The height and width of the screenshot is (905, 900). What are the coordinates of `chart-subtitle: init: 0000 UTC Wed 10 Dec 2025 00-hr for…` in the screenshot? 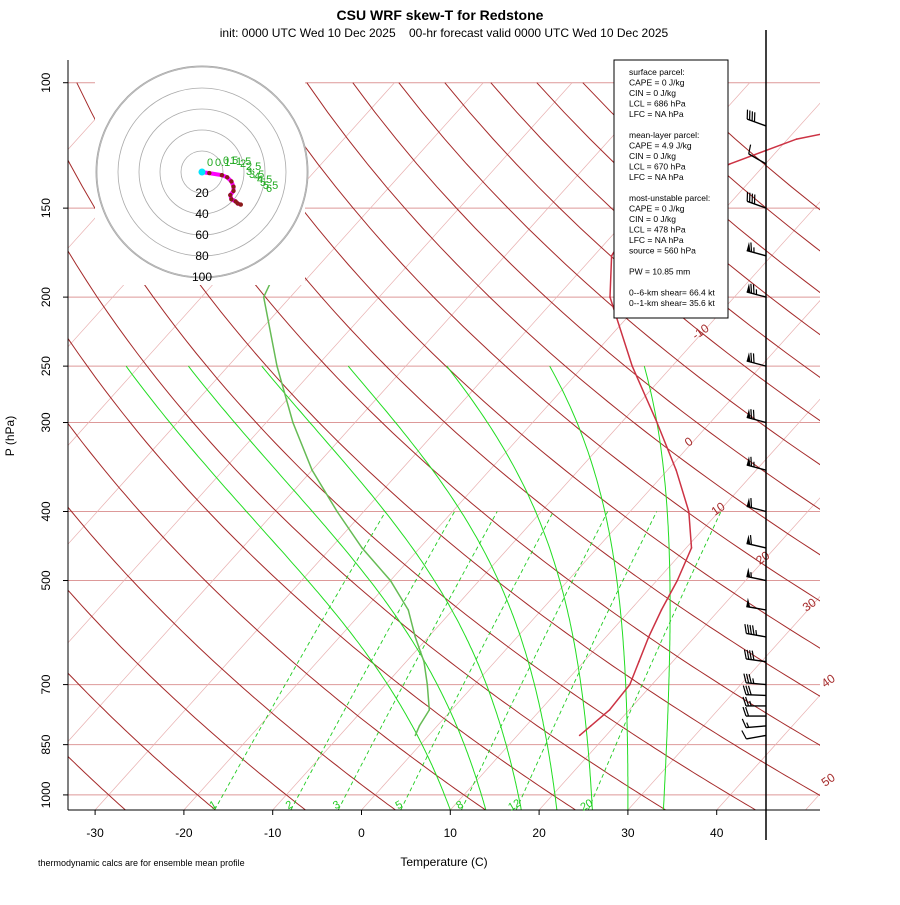 It's located at (444, 33).